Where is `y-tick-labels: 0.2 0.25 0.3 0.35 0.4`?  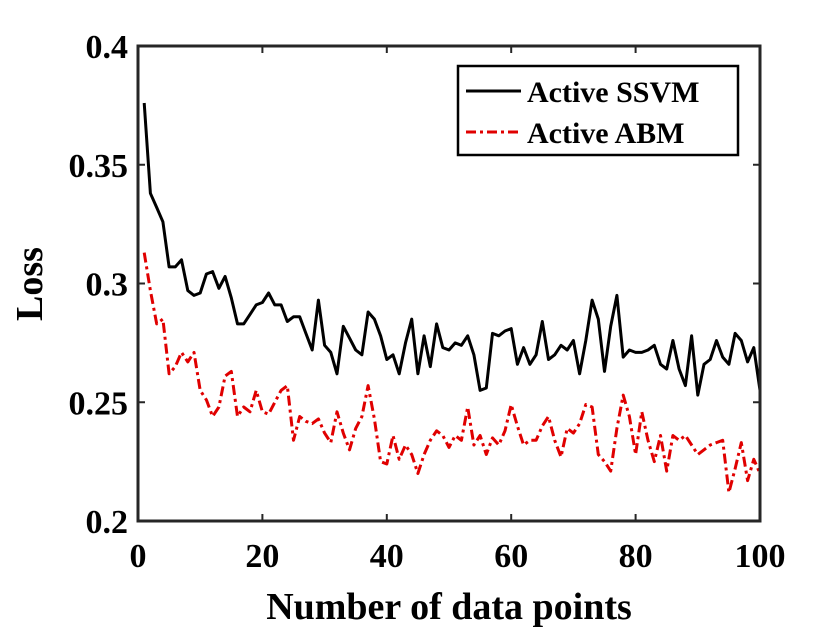
y-tick-labels: 0.2 0.25 0.3 0.35 0.4 is located at coordinates (99, 285).